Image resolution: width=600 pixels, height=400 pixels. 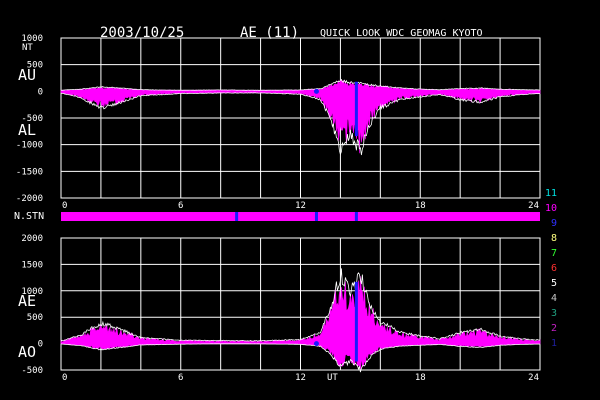 I want to click on legend-station-6: 6, so click(x=554, y=268).